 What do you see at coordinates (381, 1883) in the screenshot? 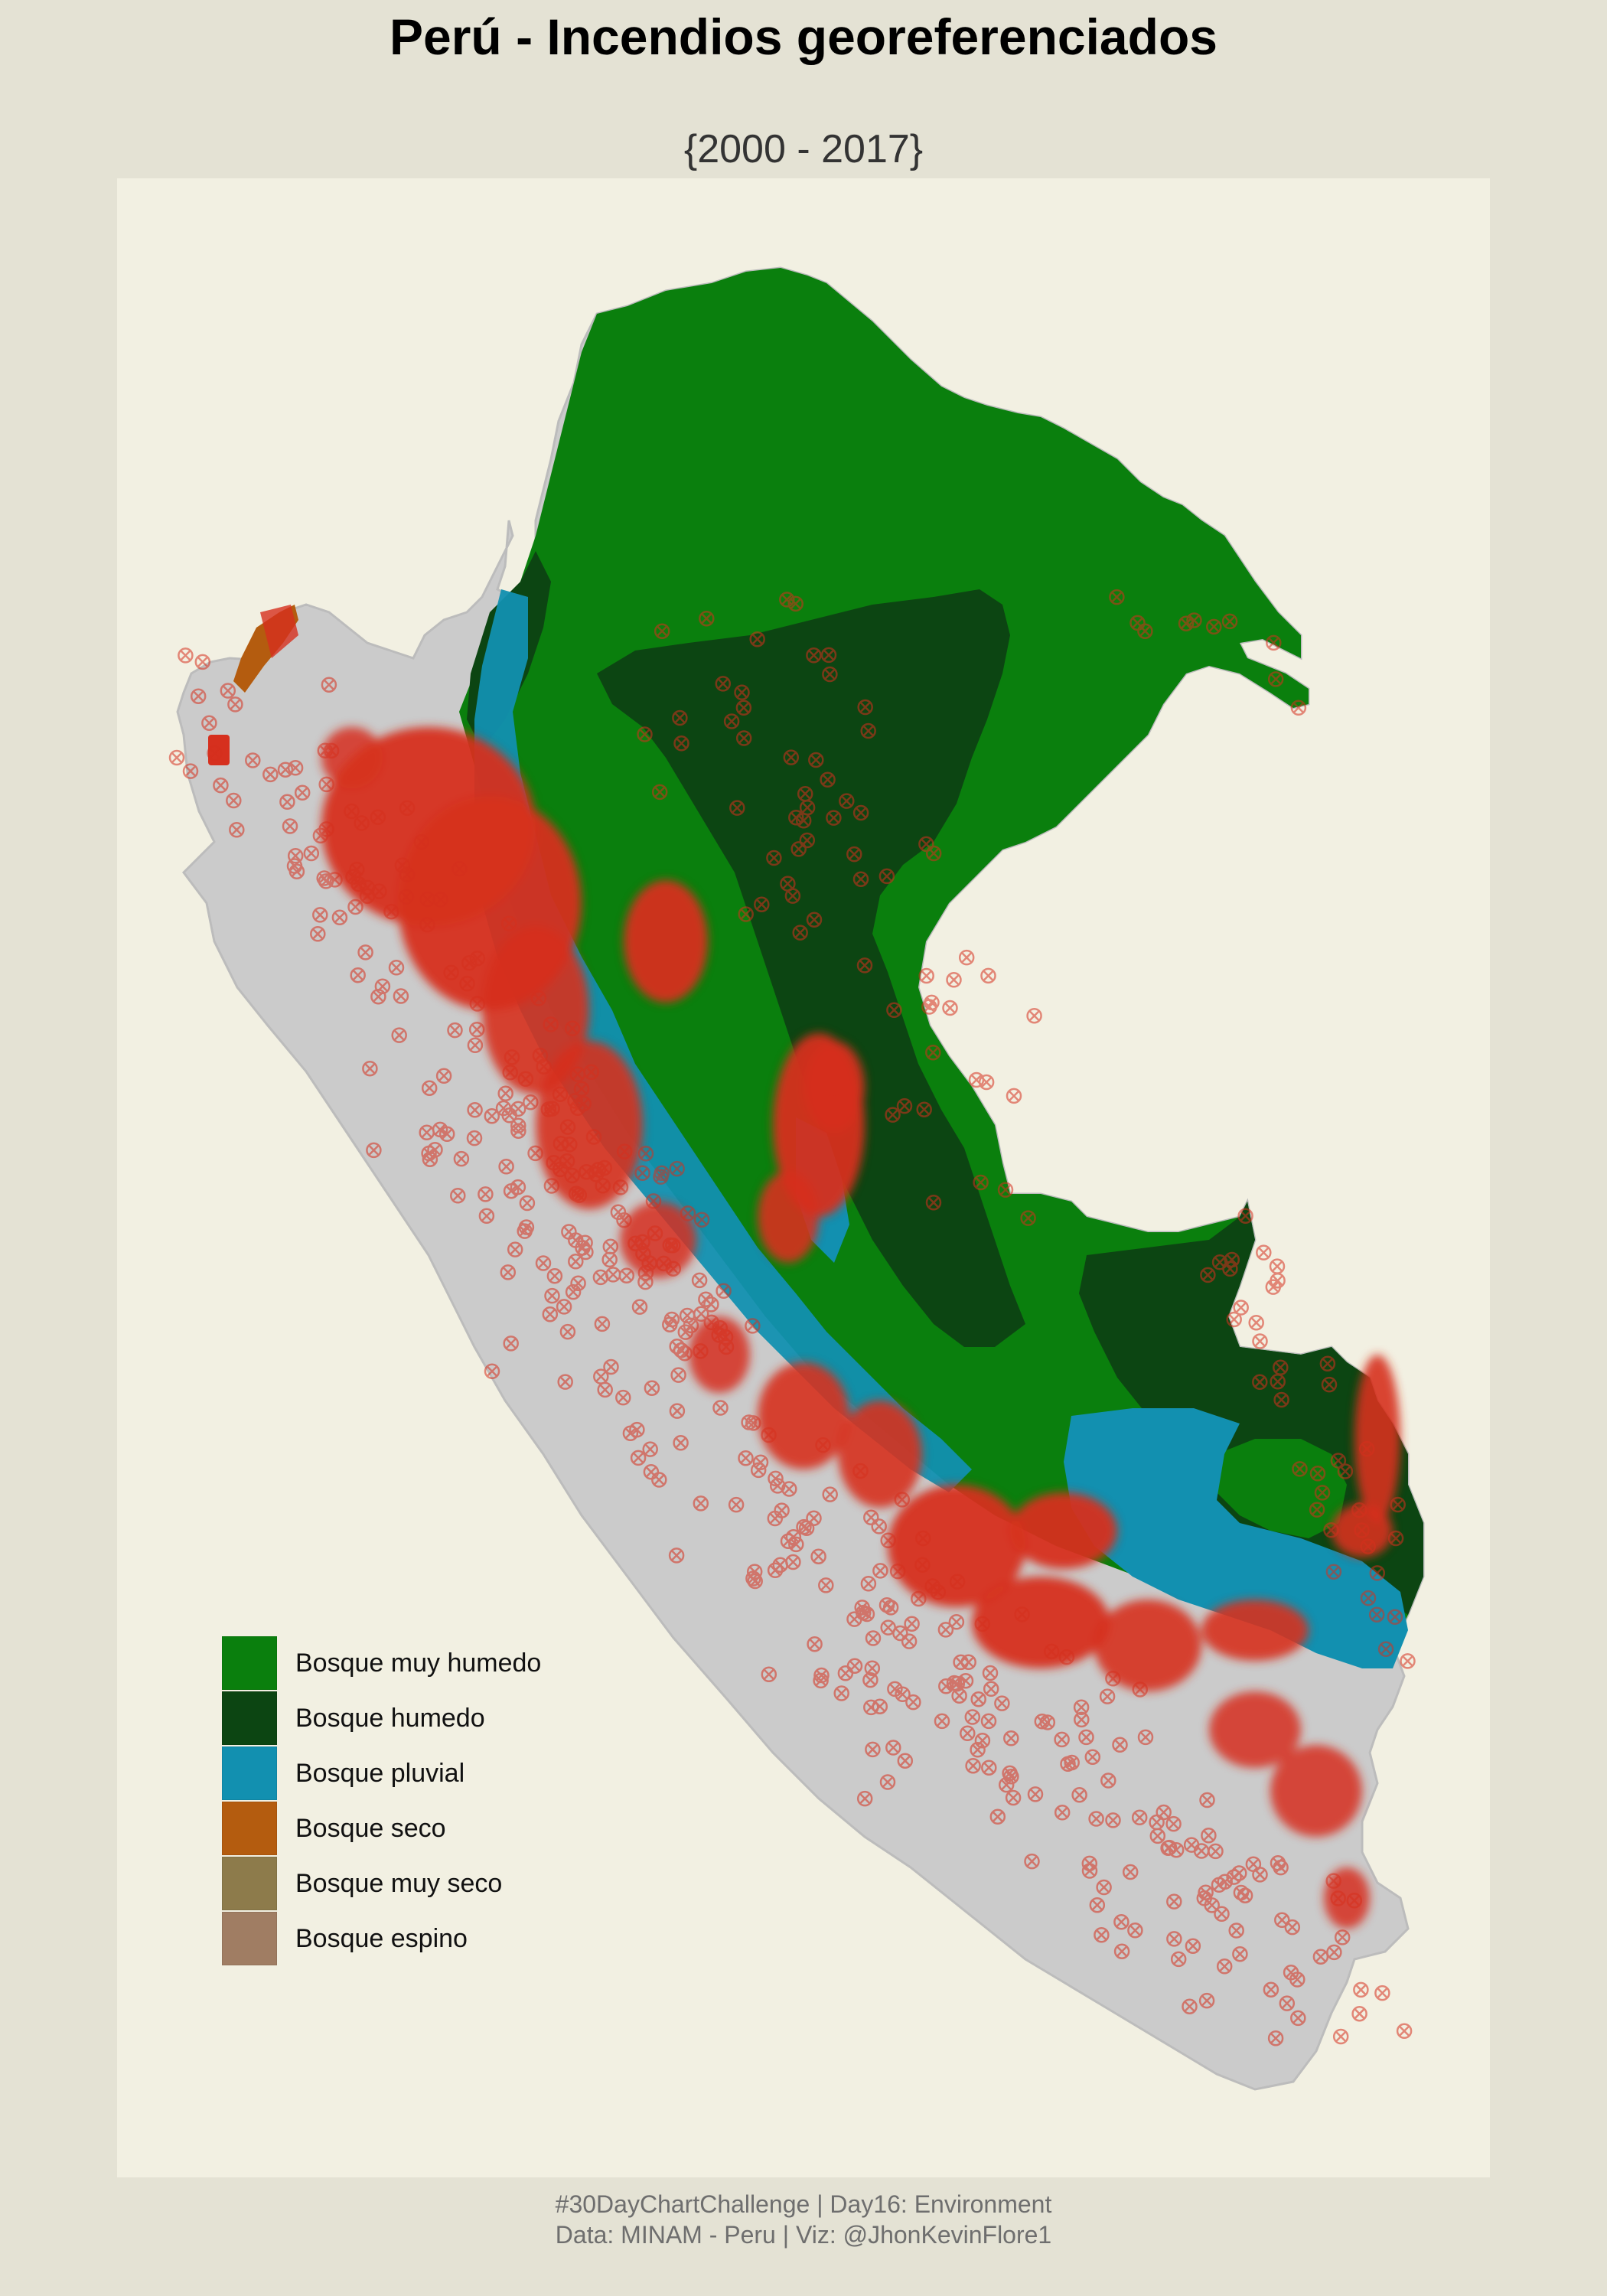
I see `legend-item: Bosque muy seco` at bounding box center [381, 1883].